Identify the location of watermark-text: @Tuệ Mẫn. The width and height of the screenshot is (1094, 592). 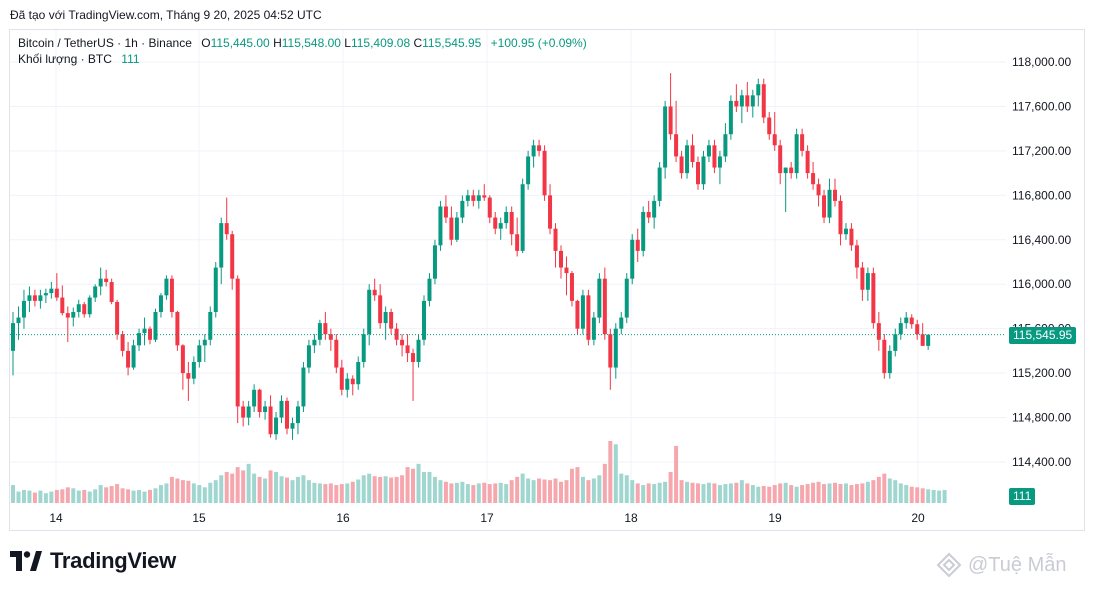
(1017, 564).